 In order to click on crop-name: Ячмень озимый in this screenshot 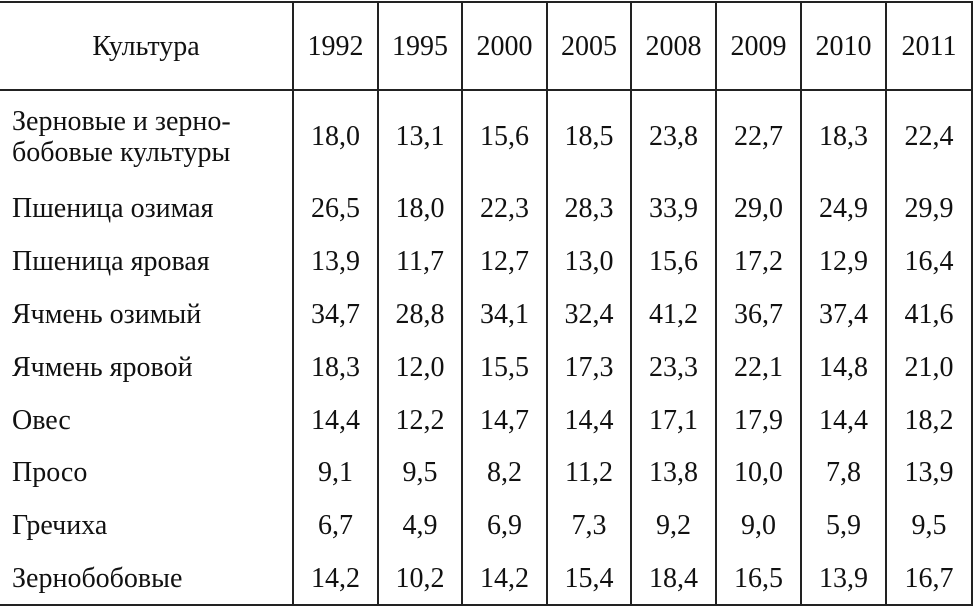, I will do `click(107, 314)`.